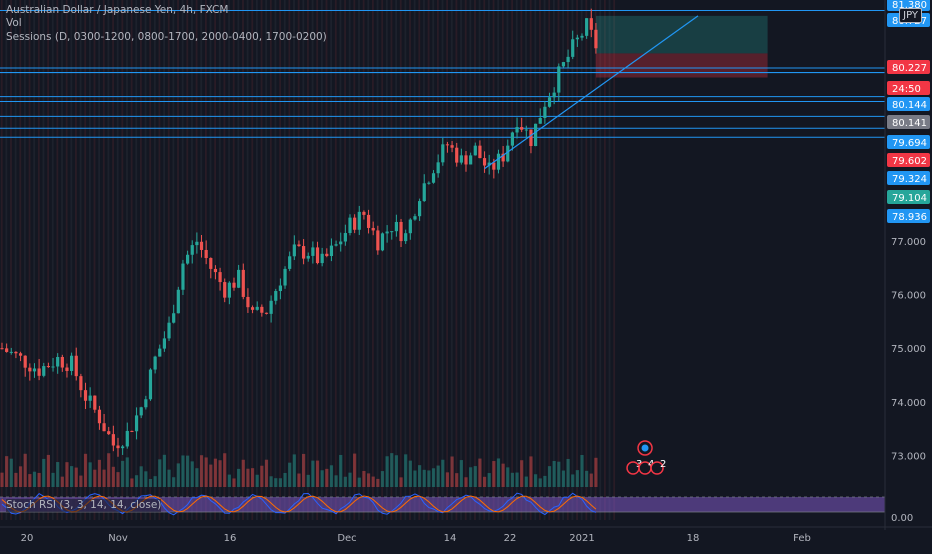 The image size is (932, 554). I want to click on x-tick-label: 22, so click(510, 538).